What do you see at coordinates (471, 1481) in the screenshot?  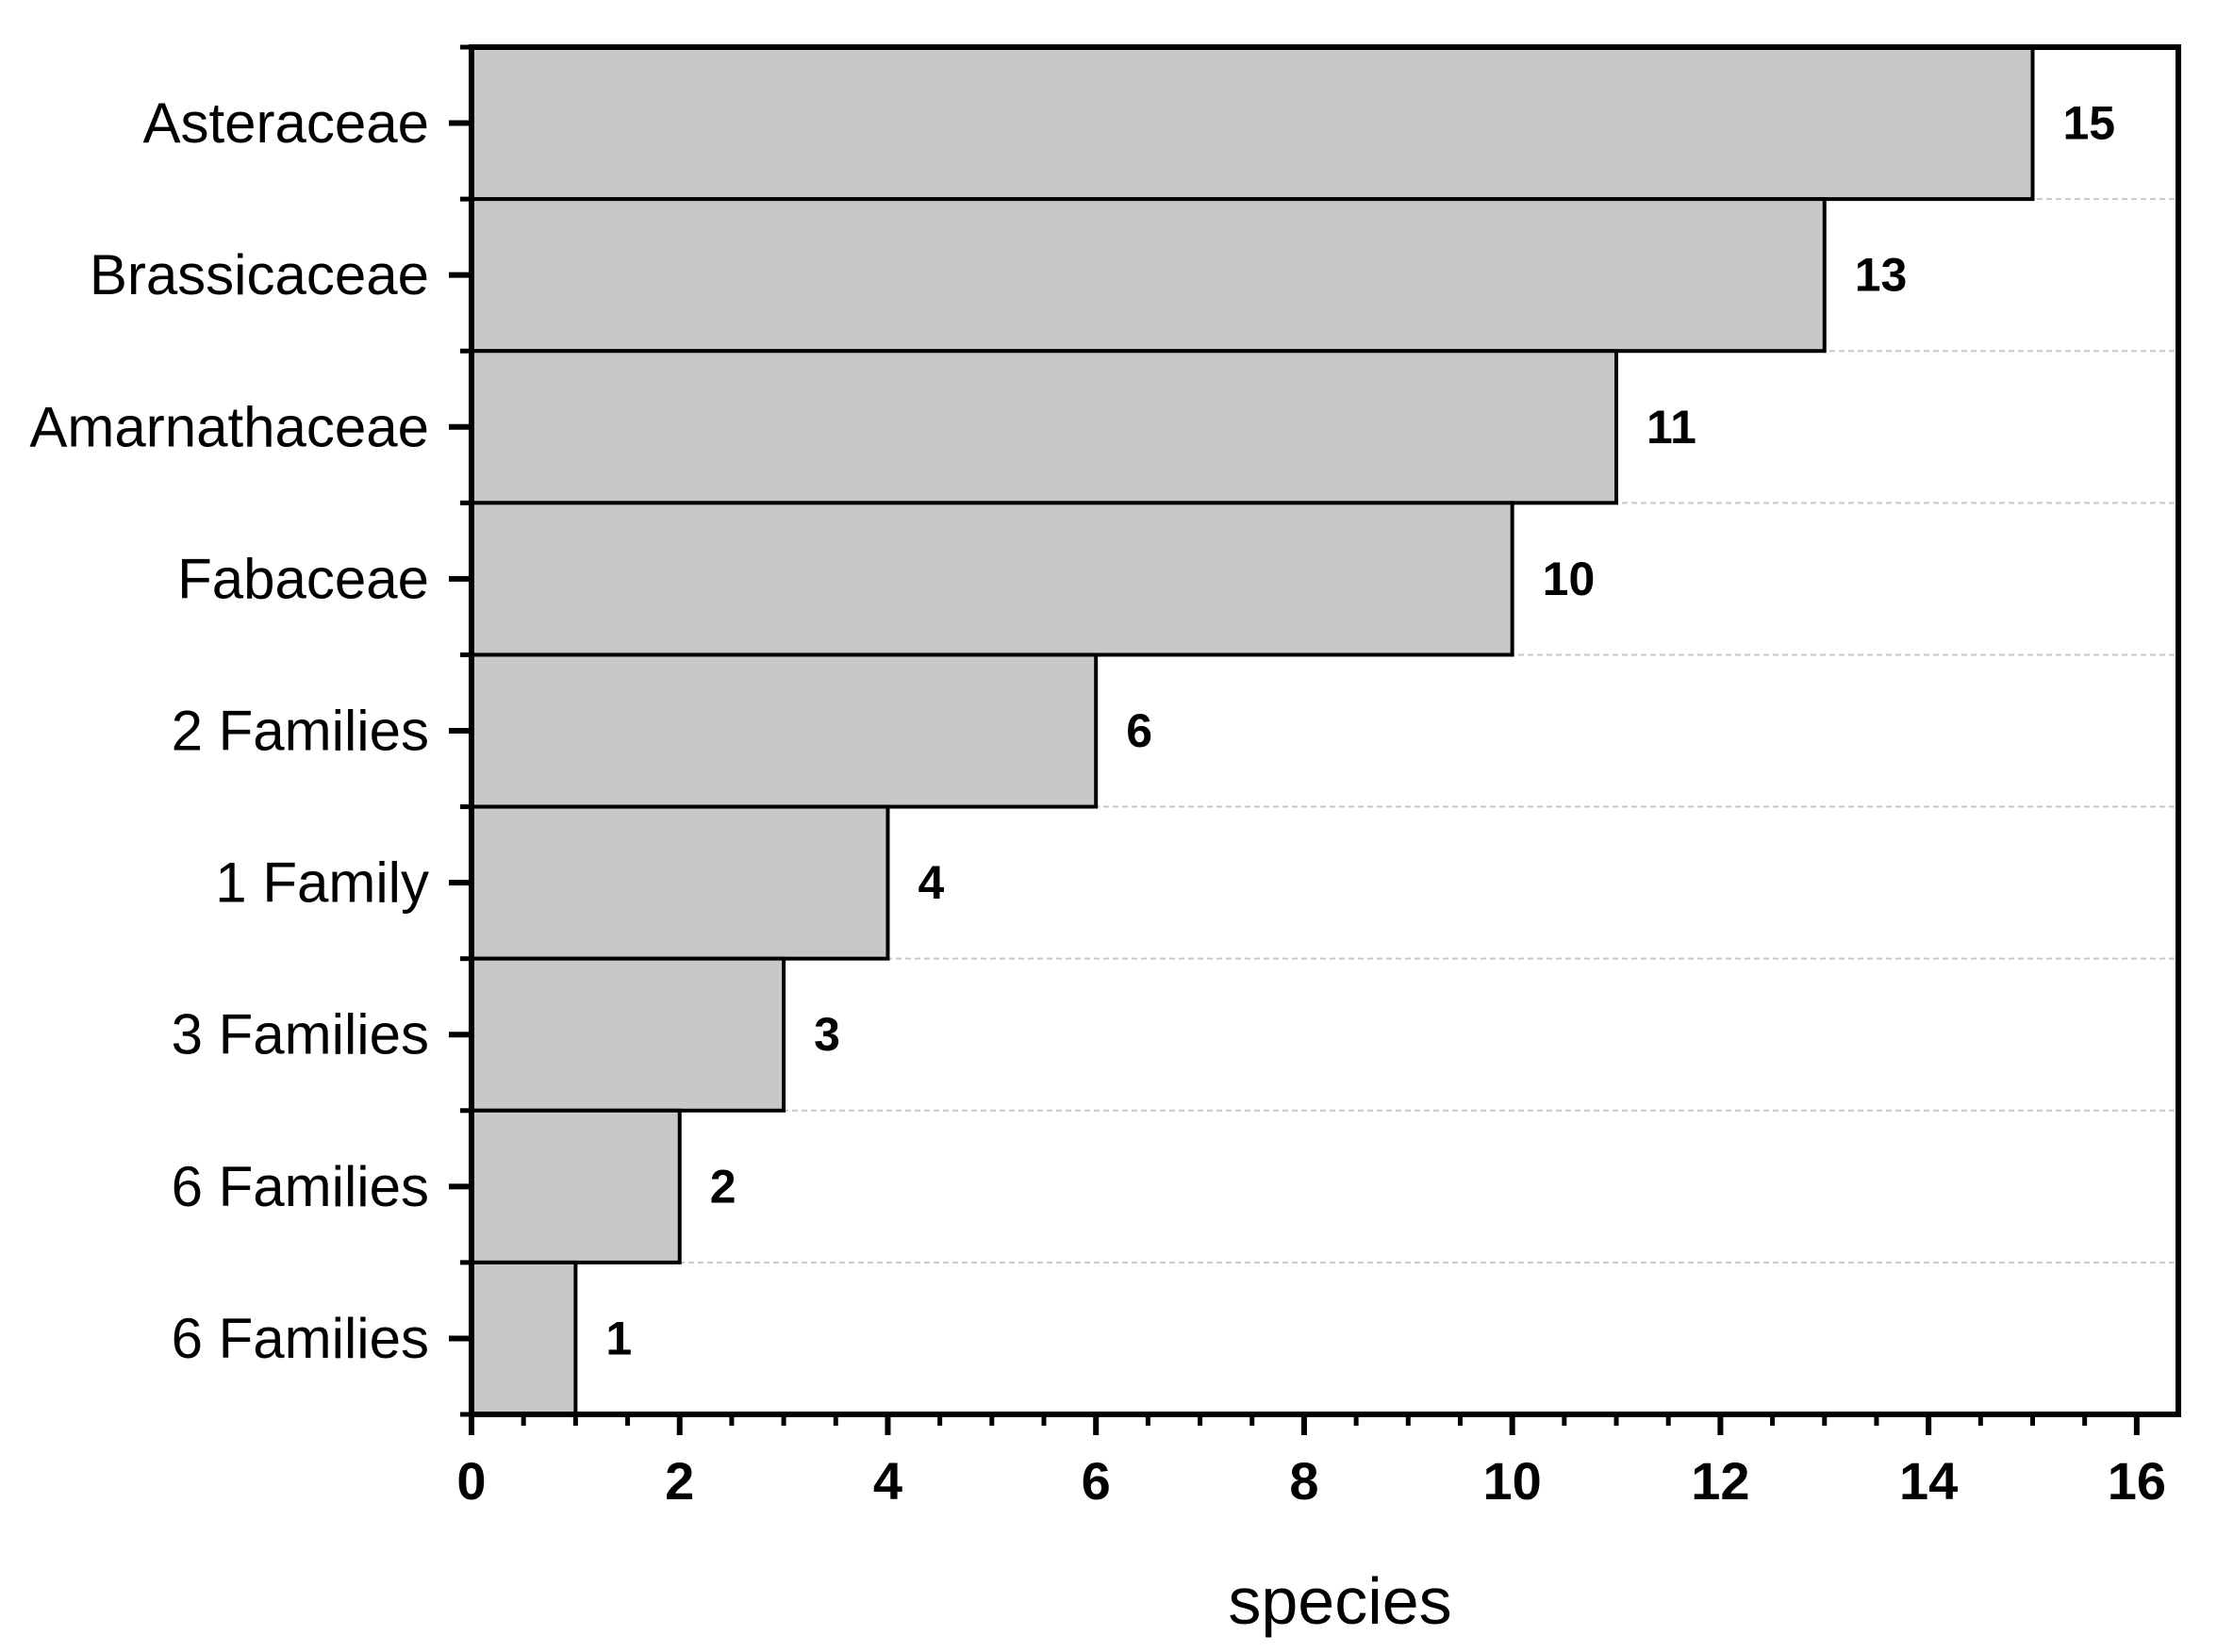 I see `x-tick-label: 0` at bounding box center [471, 1481].